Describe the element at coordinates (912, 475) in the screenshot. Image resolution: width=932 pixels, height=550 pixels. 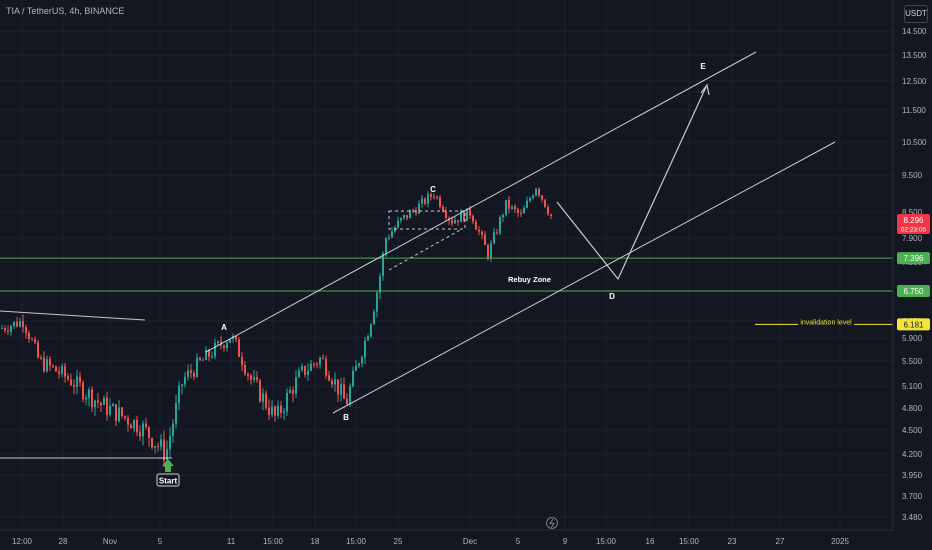
I see `y-tick-label: 3.950` at that location.